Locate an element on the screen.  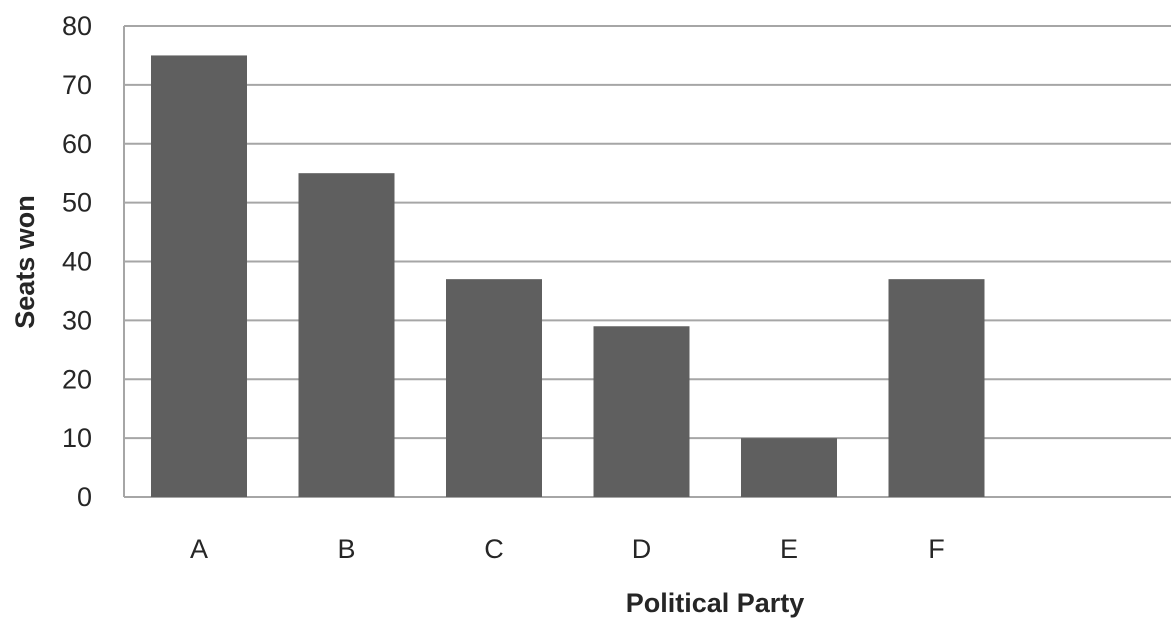
y-tick-label-30: 30 is located at coordinates (77, 320).